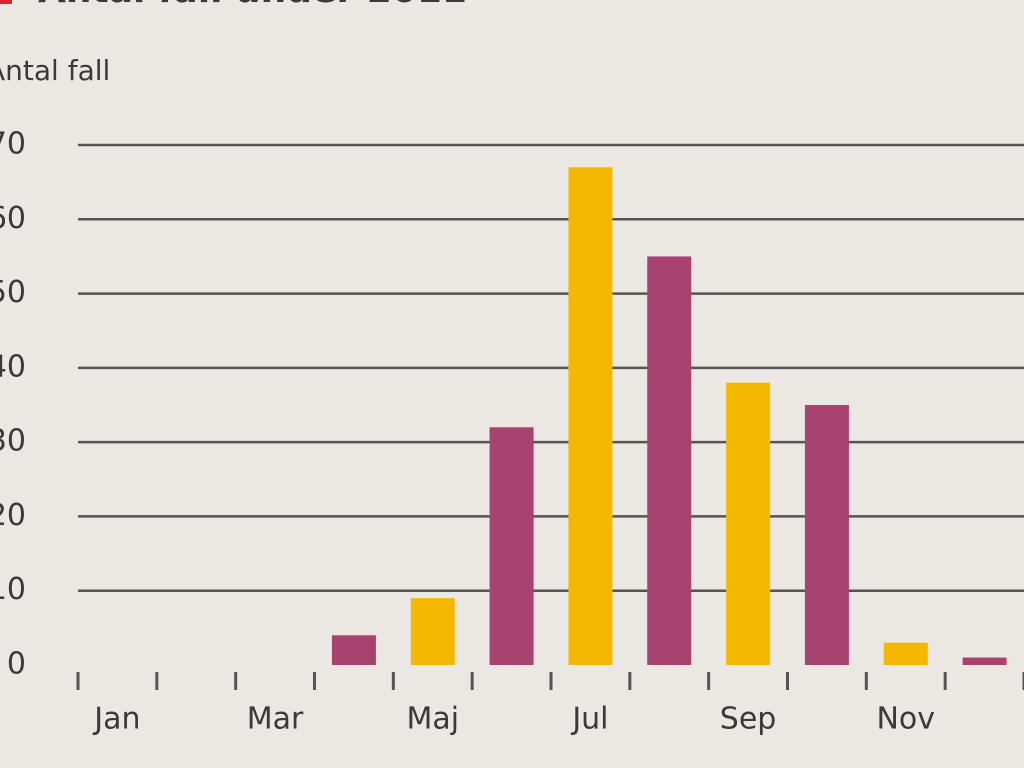 This screenshot has width=1024, height=768. What do you see at coordinates (55, 70) in the screenshot?
I see `y-axis-label: Antal fall` at bounding box center [55, 70].